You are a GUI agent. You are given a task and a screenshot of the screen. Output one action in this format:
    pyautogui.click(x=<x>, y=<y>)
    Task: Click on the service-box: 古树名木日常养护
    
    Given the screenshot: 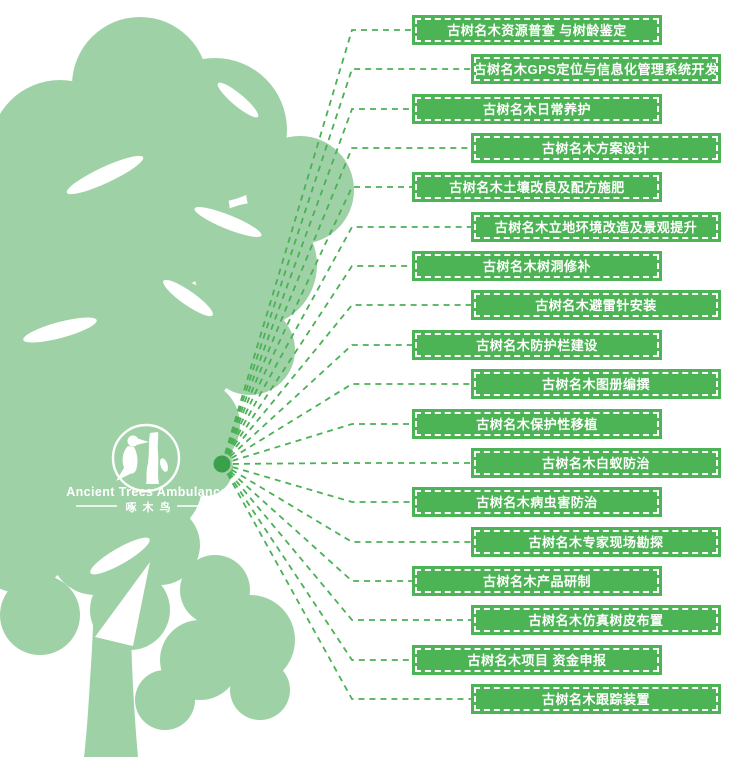 What is the action you would take?
    pyautogui.click(x=537, y=109)
    